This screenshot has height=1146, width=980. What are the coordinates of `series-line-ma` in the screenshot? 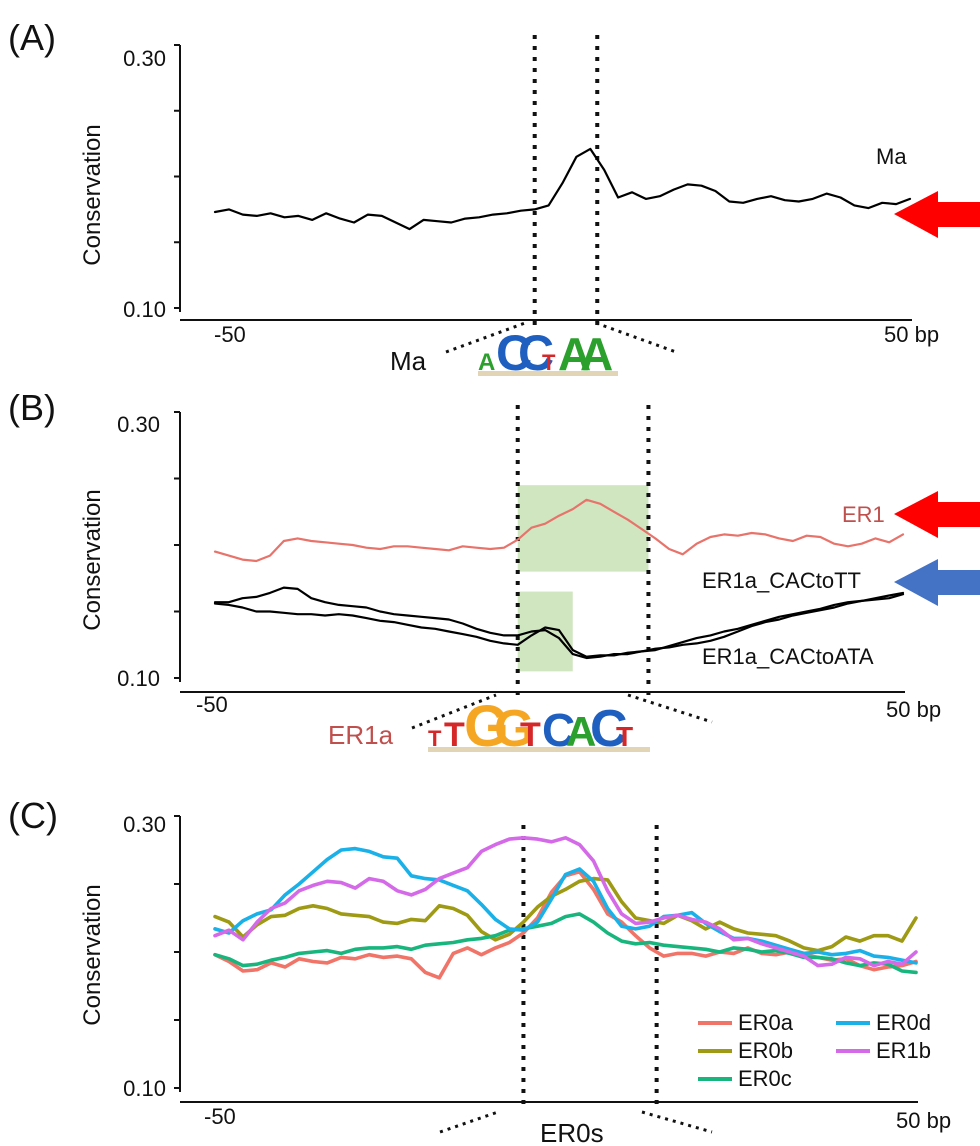 It's located at (562, 189).